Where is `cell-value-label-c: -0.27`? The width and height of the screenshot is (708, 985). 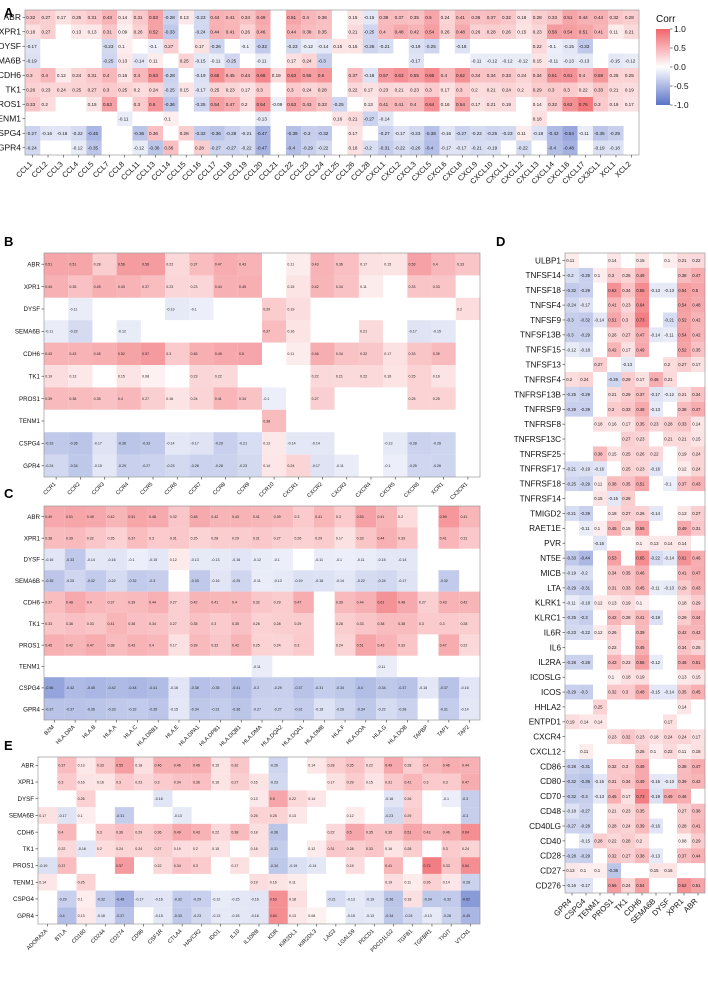
cell-value-label-c: -0.27 is located at coordinates (257, 710).